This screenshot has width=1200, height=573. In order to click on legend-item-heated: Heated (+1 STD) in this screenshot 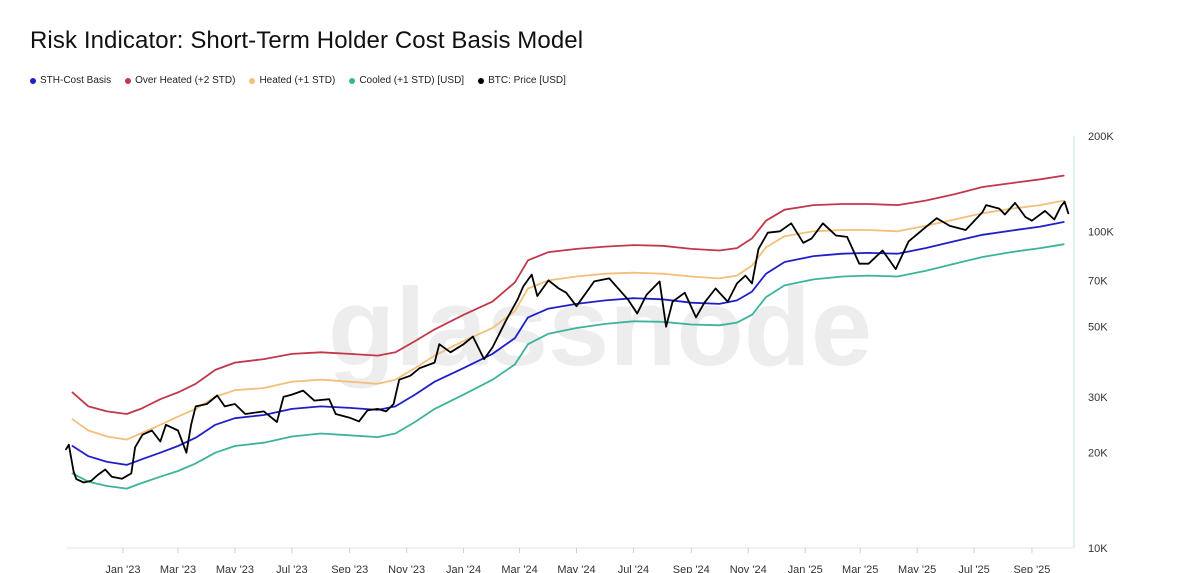, I will do `click(292, 80)`.